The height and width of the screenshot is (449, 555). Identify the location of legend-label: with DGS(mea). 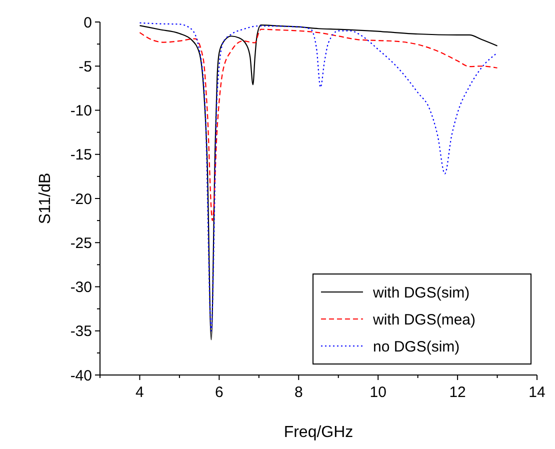
(424, 319).